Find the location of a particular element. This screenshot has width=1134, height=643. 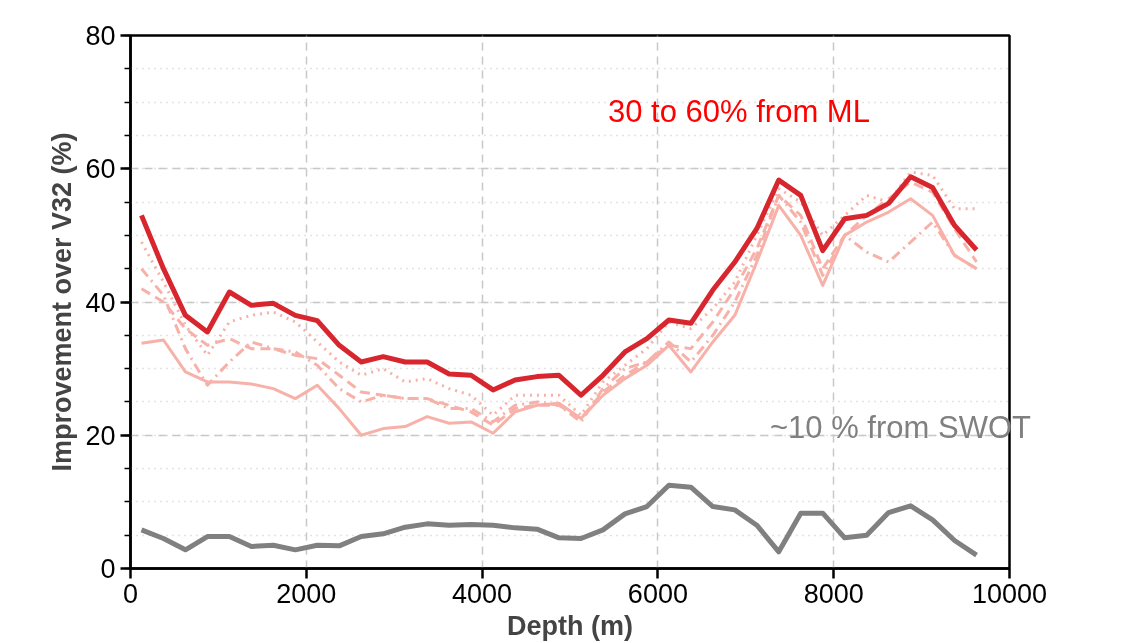

y-tick-label: 20 is located at coordinates (100, 435).